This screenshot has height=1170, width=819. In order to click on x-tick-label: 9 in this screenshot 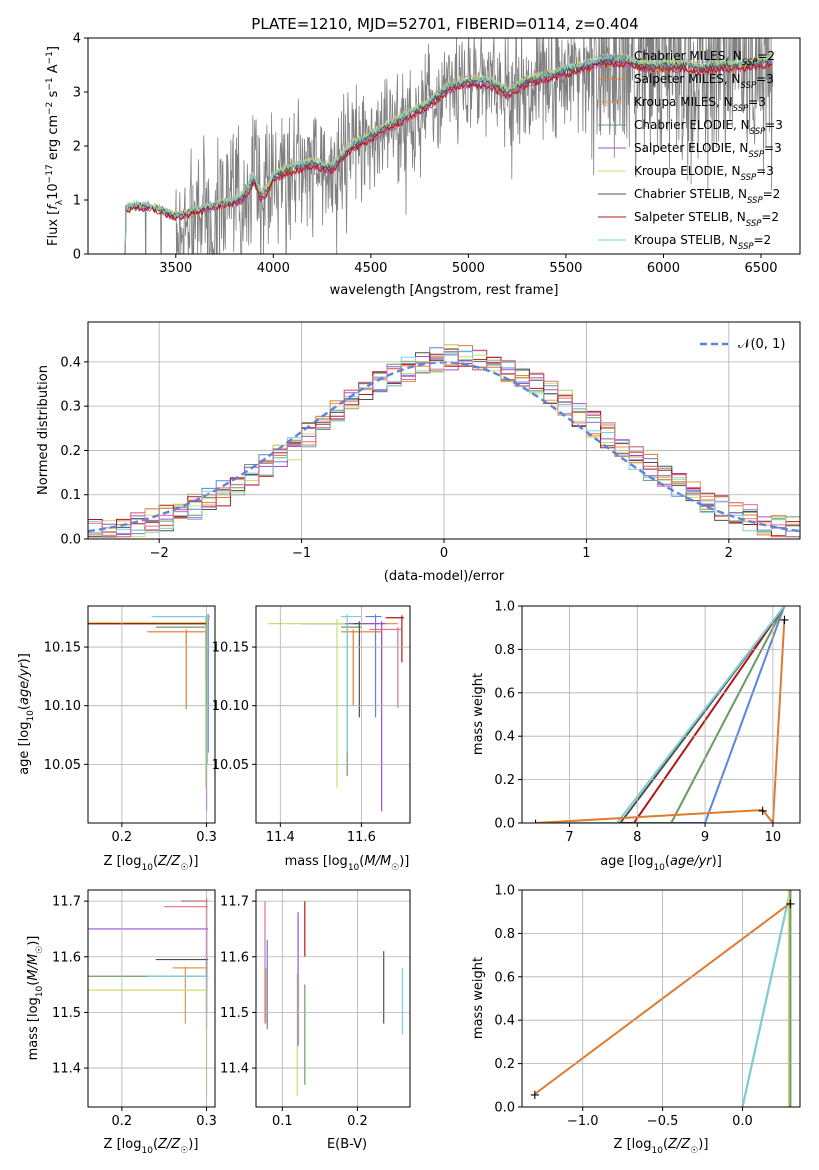, I will do `click(705, 837)`.